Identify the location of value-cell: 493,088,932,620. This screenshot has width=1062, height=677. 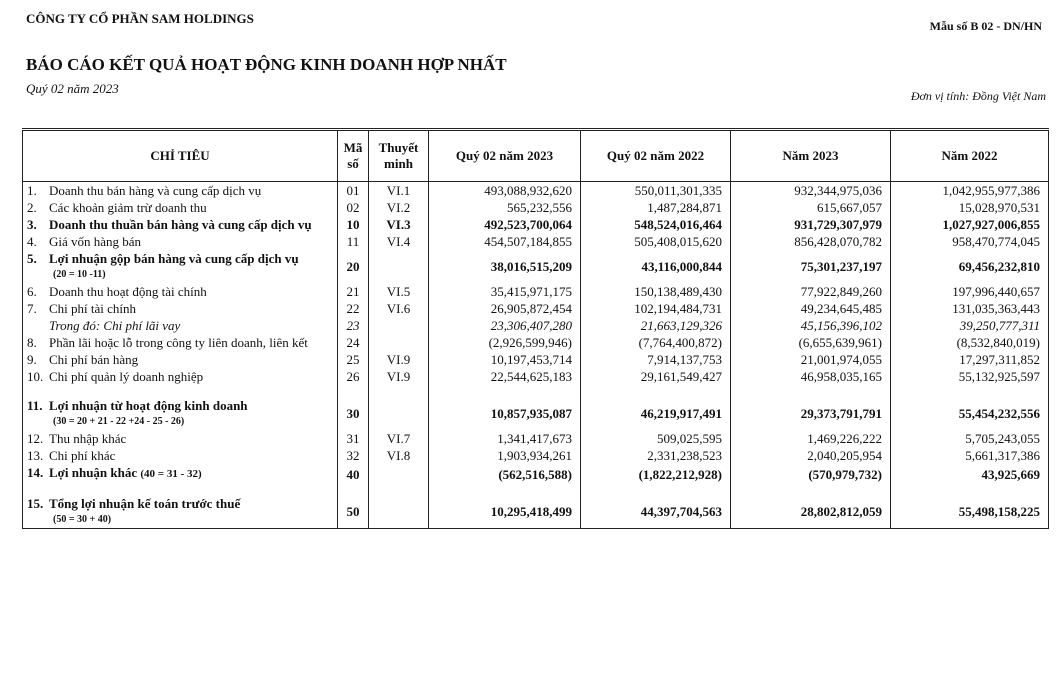
(504, 190).